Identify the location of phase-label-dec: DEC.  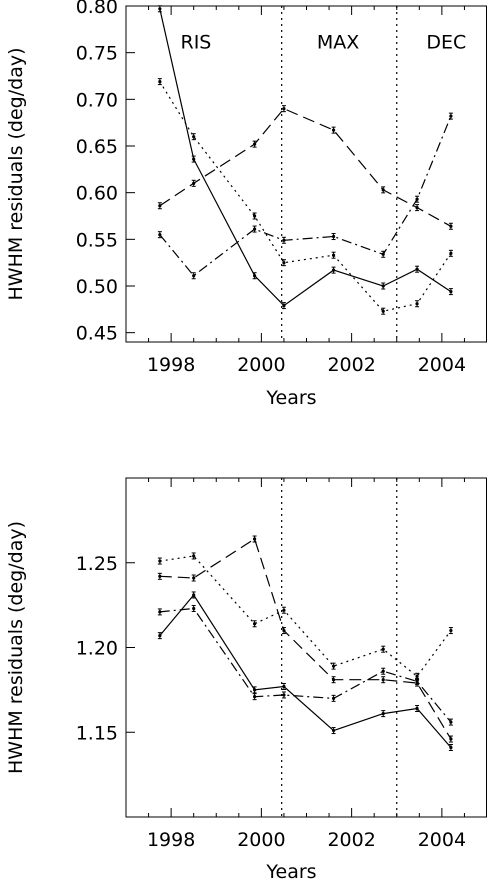
(446, 42).